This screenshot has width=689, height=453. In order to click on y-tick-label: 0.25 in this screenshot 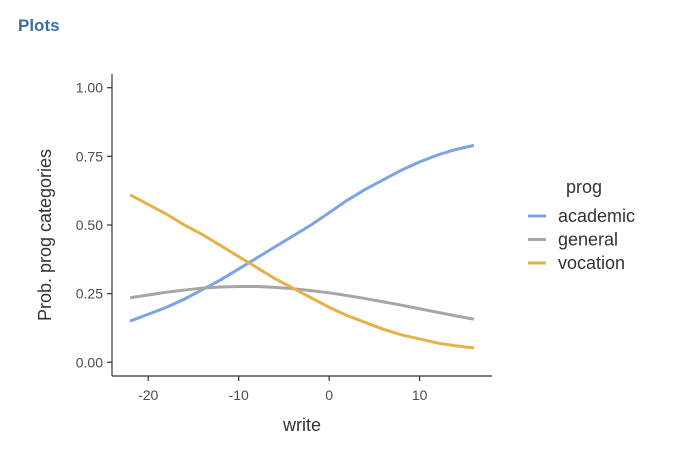, I will do `click(89, 294)`.